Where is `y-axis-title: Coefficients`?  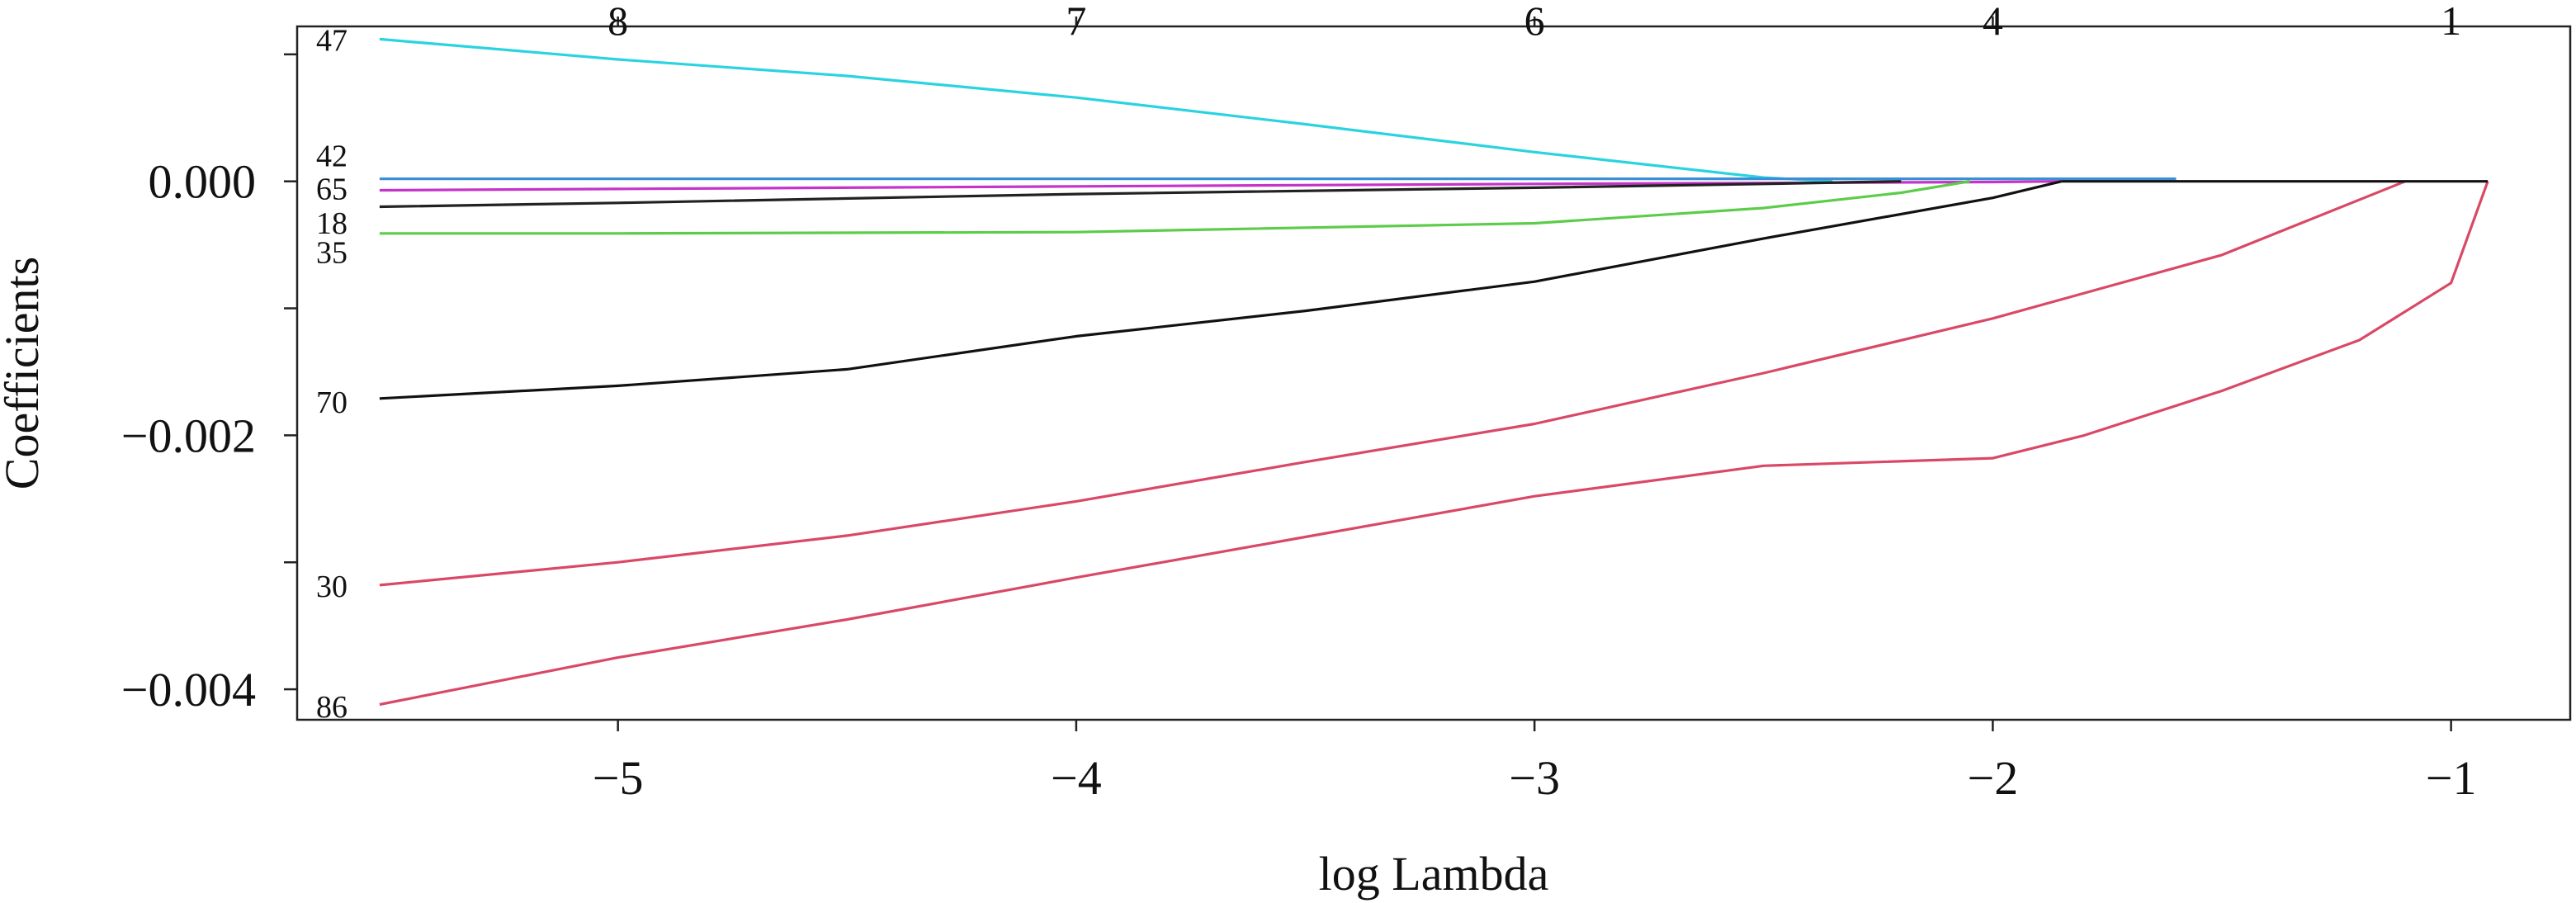
y-axis-title: Coefficients is located at coordinates (24, 373).